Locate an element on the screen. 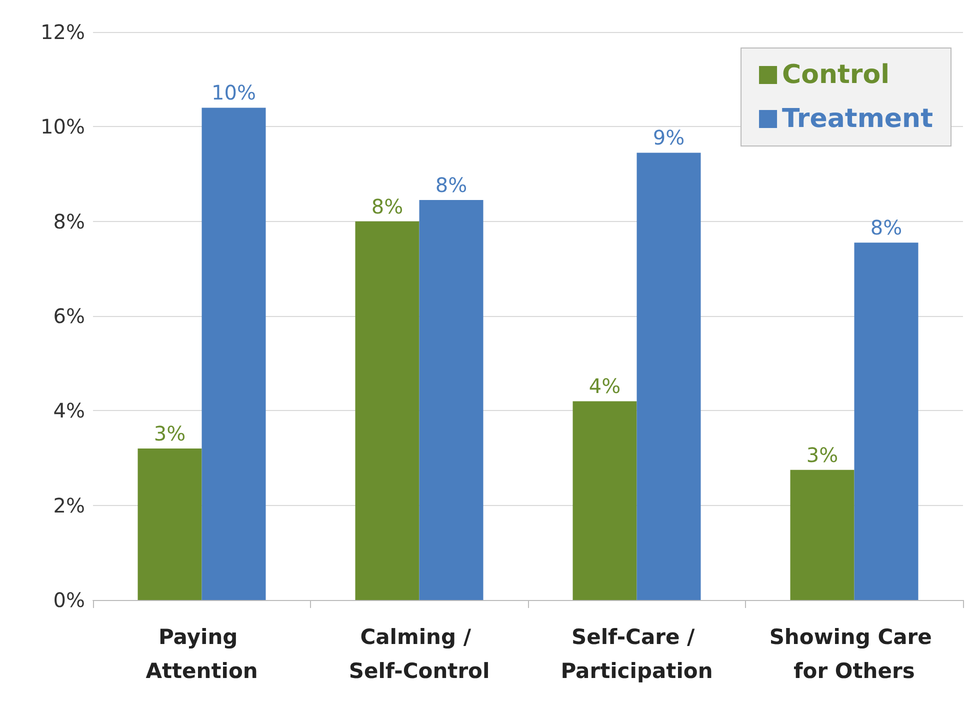  data-label: 10% is located at coordinates (234, 92).